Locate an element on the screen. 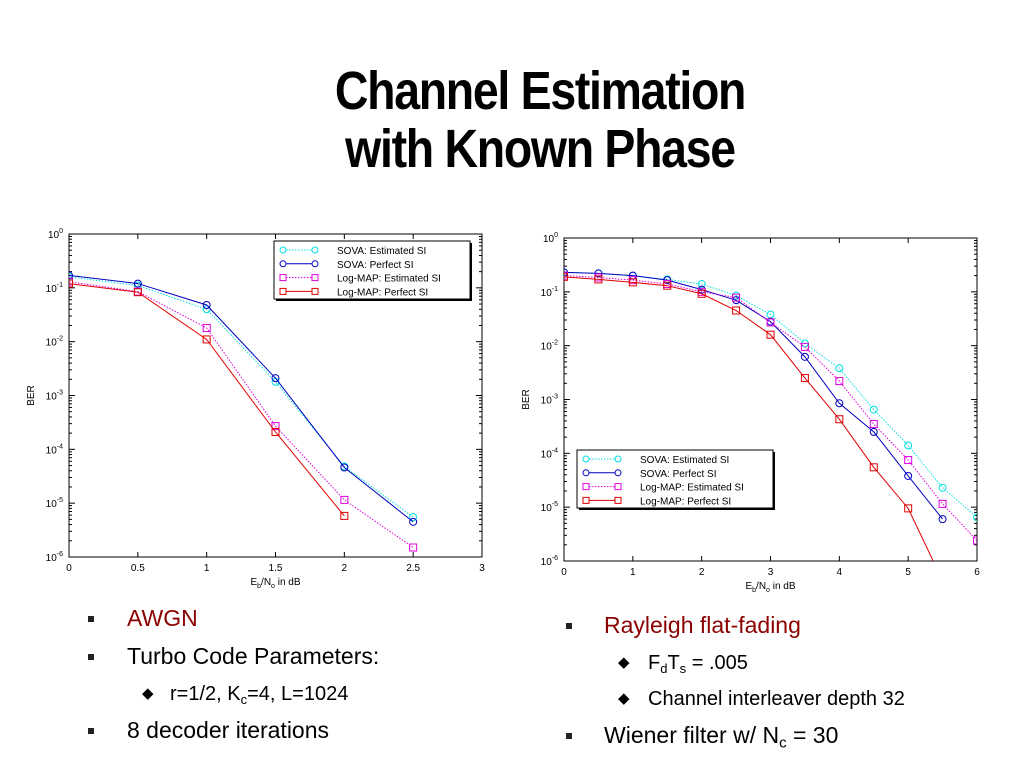 The image size is (1024, 768). title-line-1: Channel Estimation is located at coordinates (540, 91).